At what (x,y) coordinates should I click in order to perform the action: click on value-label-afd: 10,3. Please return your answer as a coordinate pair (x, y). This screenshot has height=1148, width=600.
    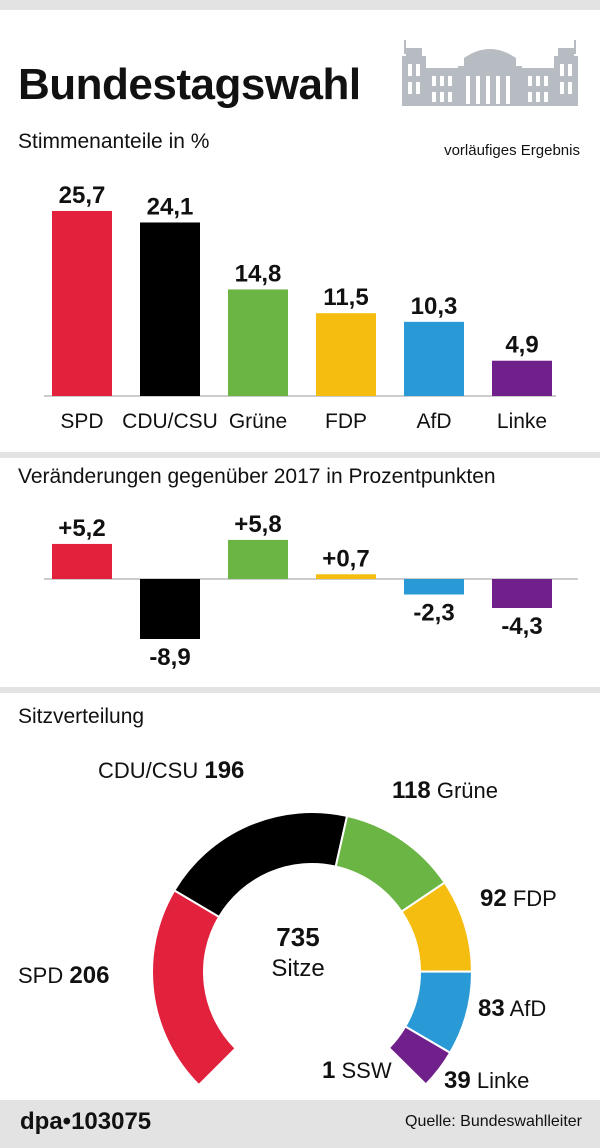
    Looking at the image, I should click on (434, 306).